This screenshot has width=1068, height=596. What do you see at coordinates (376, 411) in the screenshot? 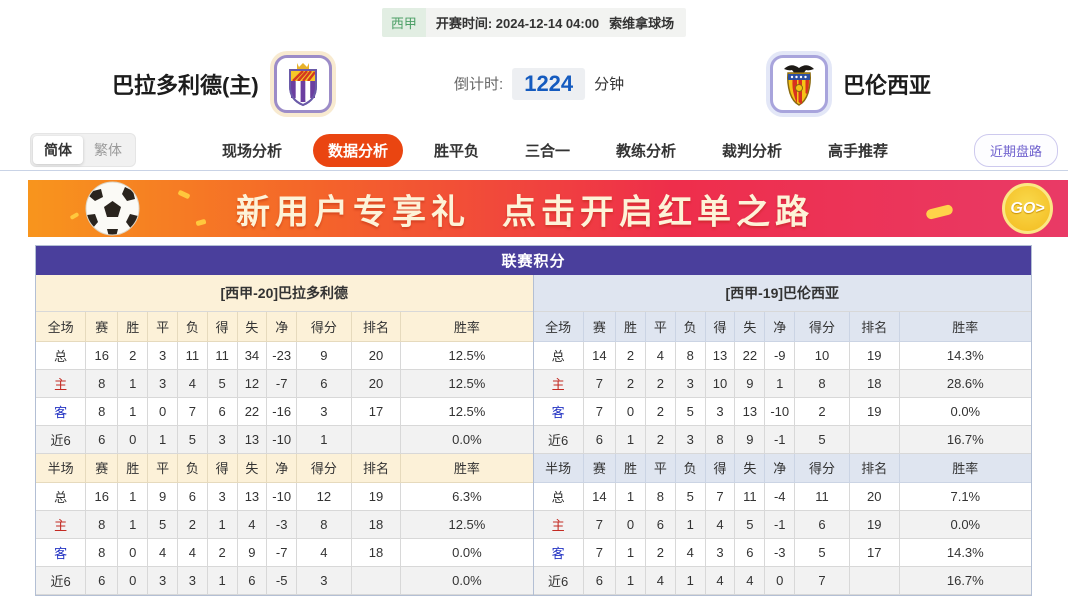
I see `stats-cell: 17` at bounding box center [376, 411].